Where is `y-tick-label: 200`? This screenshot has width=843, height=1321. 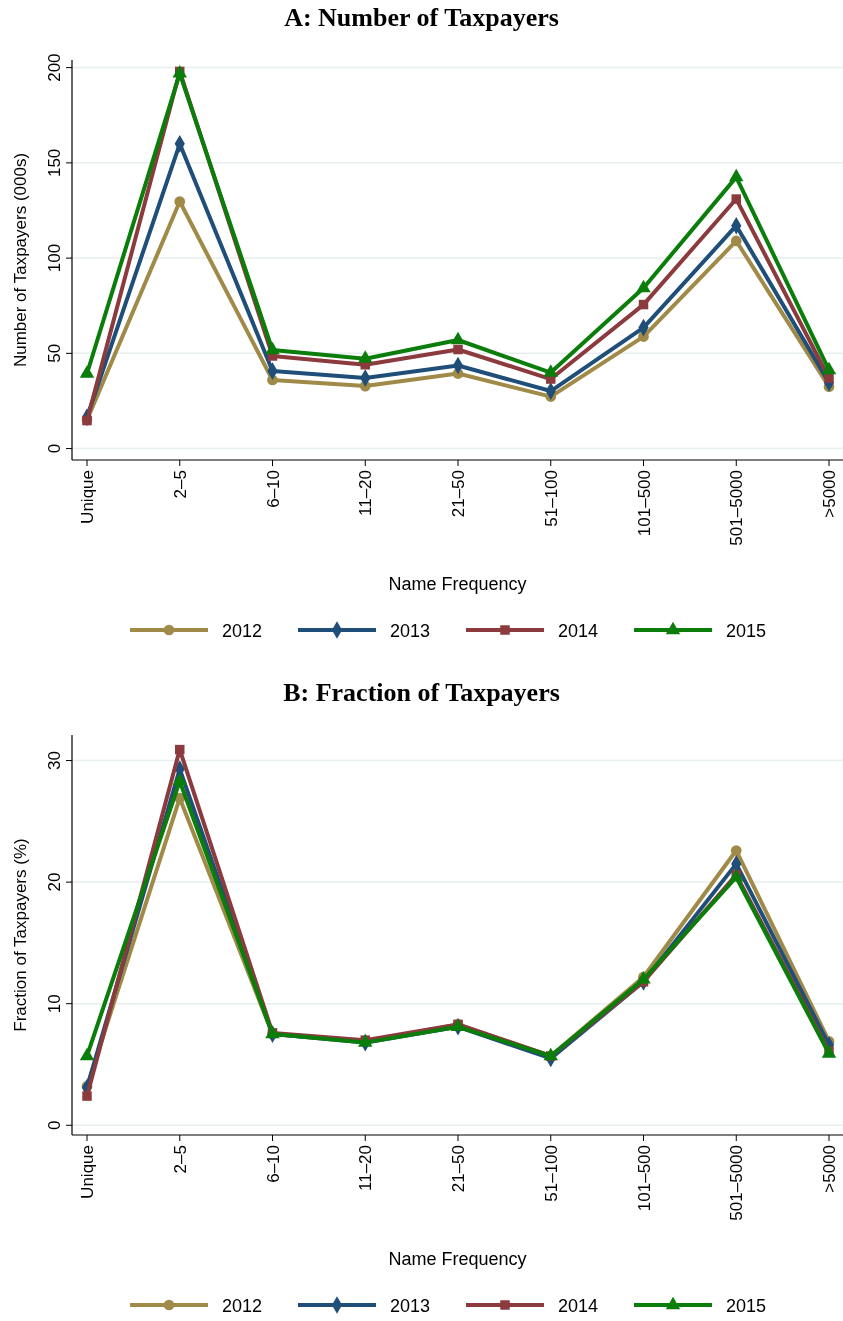 y-tick-label: 200 is located at coordinates (54, 67).